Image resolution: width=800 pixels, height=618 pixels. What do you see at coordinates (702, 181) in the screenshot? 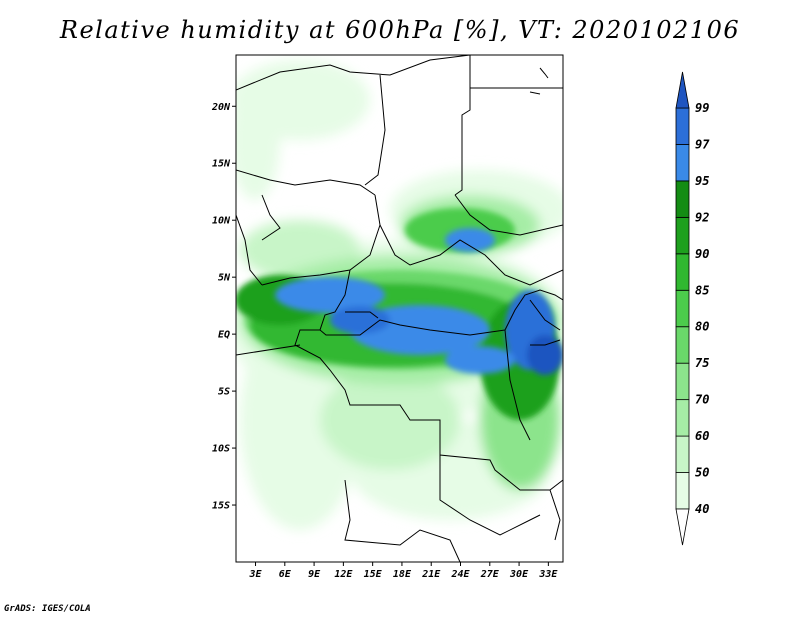
I see `colorbar-label: 95` at bounding box center [702, 181].